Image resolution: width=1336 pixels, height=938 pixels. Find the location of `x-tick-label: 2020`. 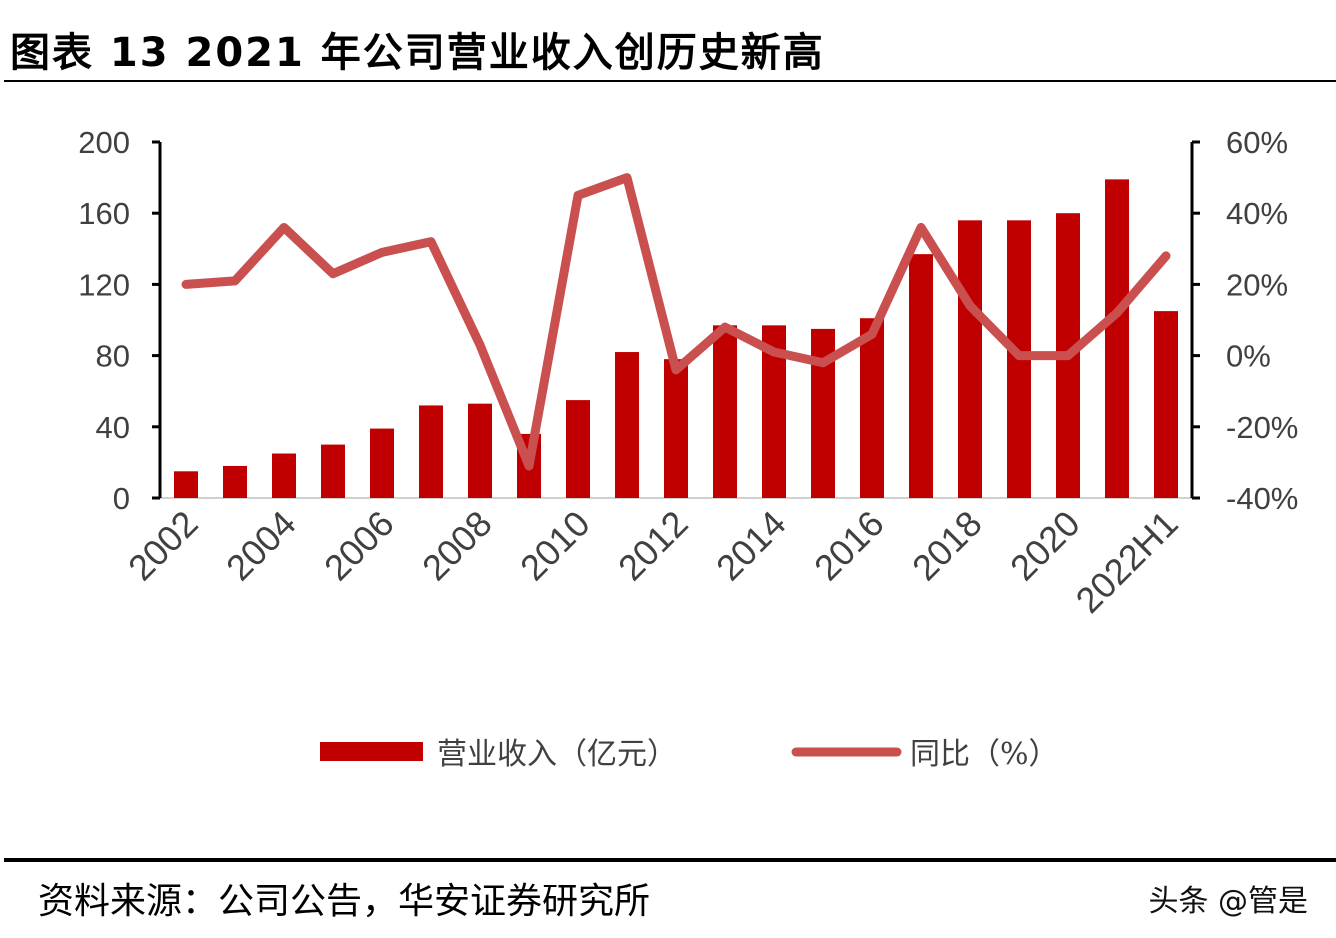

x-tick-label: 2020 is located at coordinates (1045, 546).